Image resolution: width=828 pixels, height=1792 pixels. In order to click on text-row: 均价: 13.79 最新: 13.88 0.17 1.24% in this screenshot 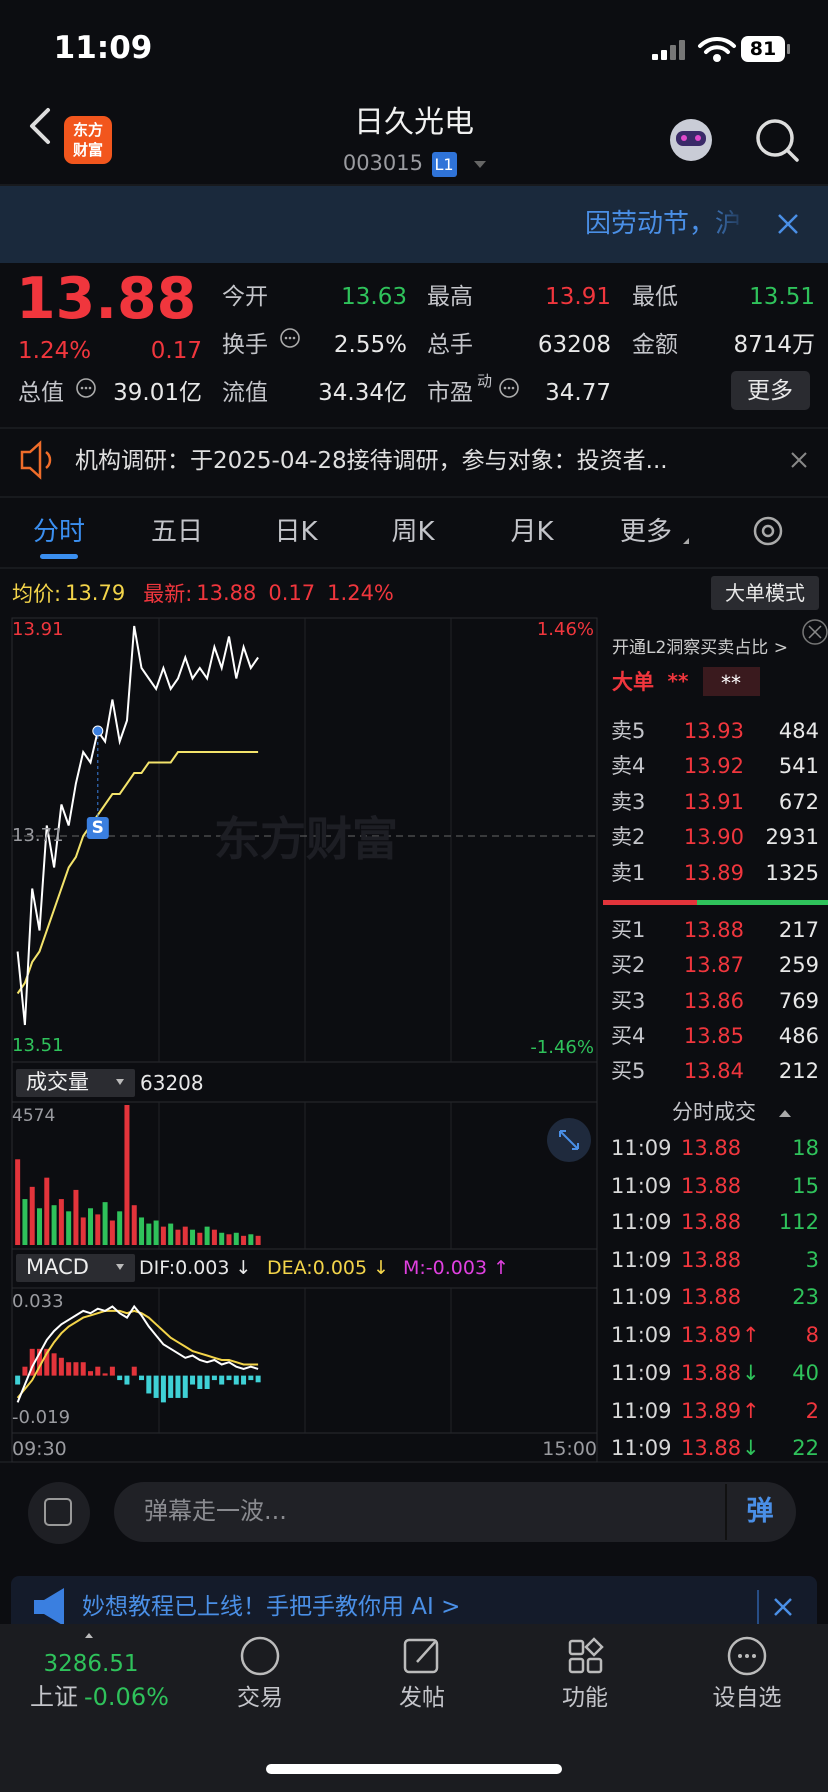, I will do `click(203, 592)`.